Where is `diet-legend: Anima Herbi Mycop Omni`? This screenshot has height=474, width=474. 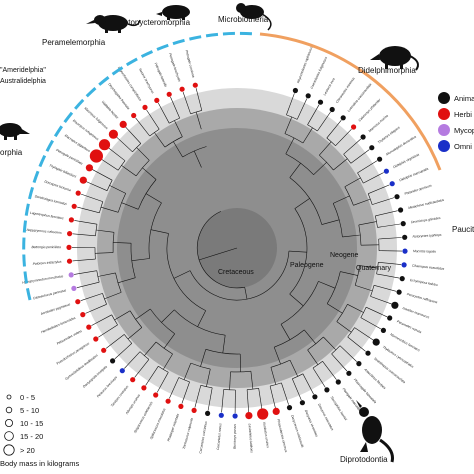
diet-legend: Anima Herbi Mycop Omni is located at coordinates (456, 122).